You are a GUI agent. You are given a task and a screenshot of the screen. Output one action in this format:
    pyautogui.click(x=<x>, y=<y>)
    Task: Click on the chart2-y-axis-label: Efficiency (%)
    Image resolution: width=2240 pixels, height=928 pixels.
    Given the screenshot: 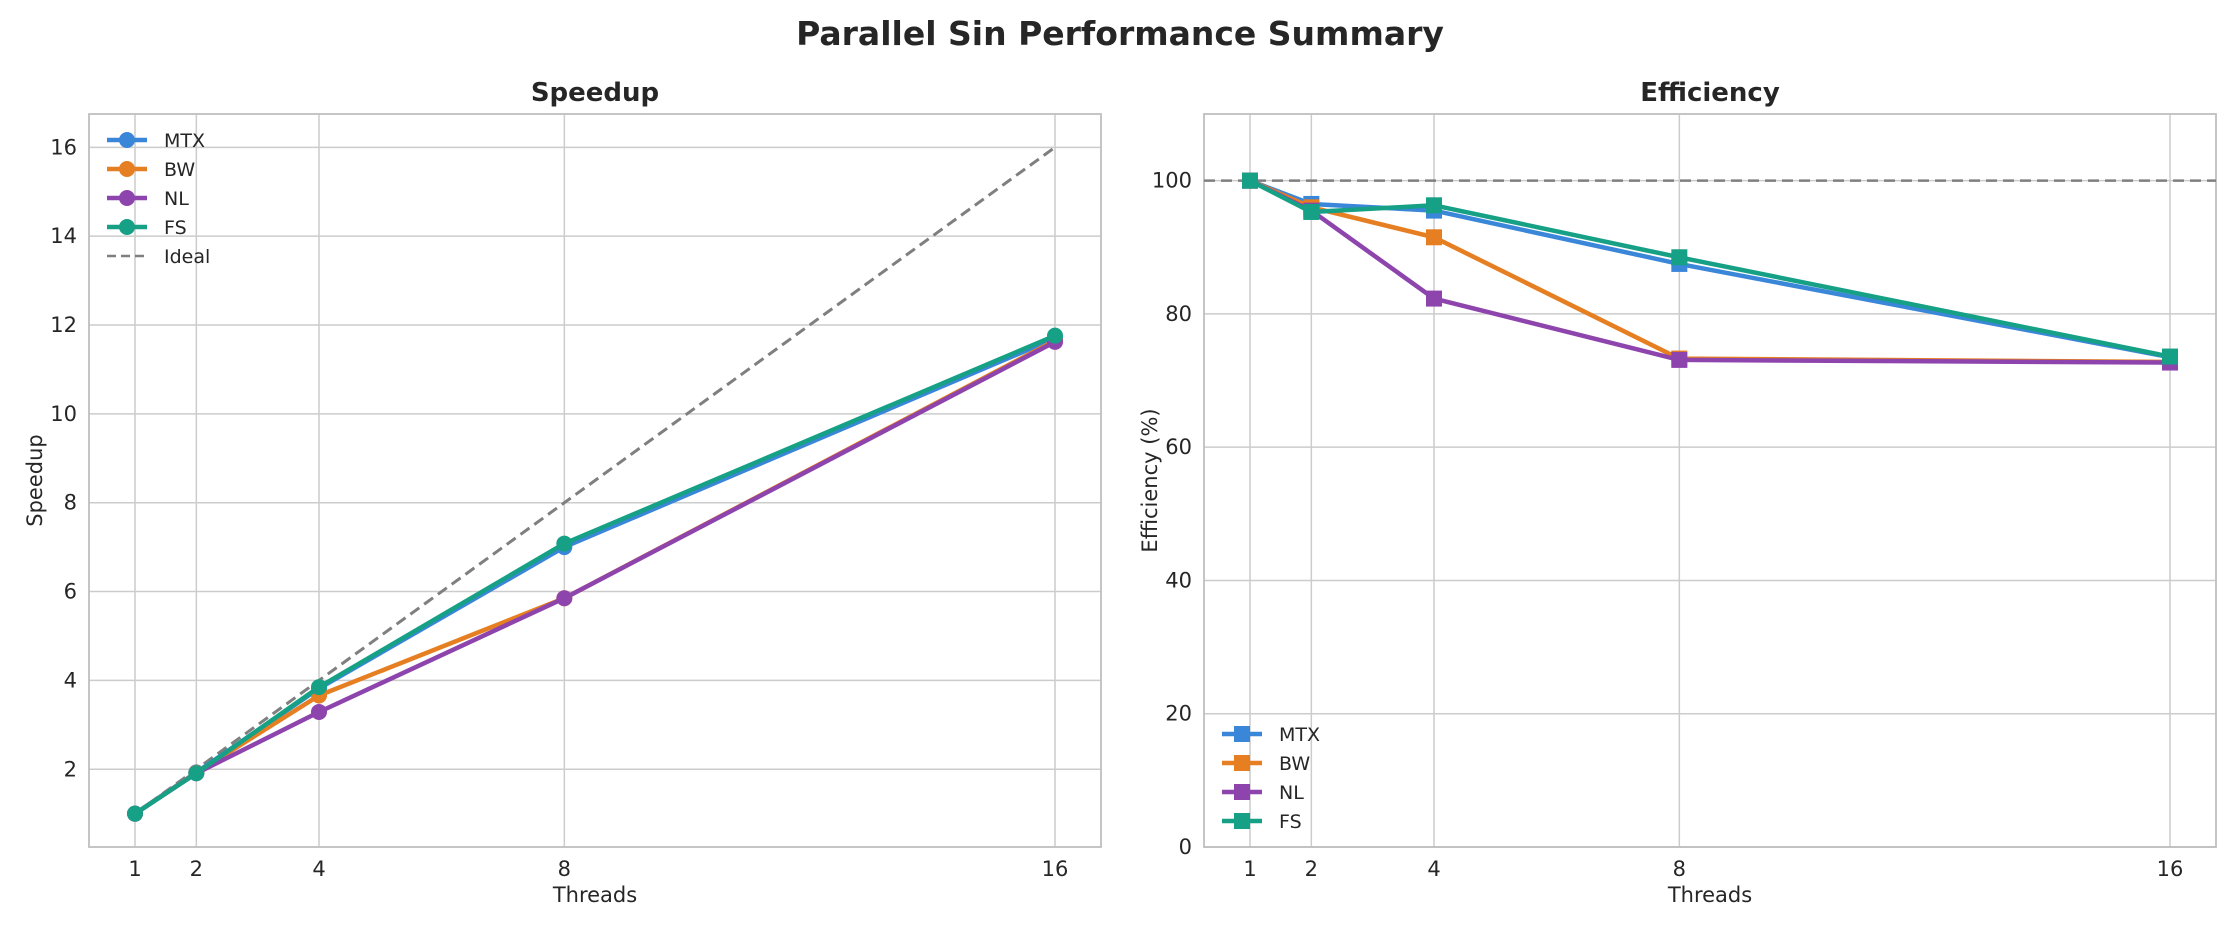 What is the action you would take?
    pyautogui.click(x=1150, y=480)
    